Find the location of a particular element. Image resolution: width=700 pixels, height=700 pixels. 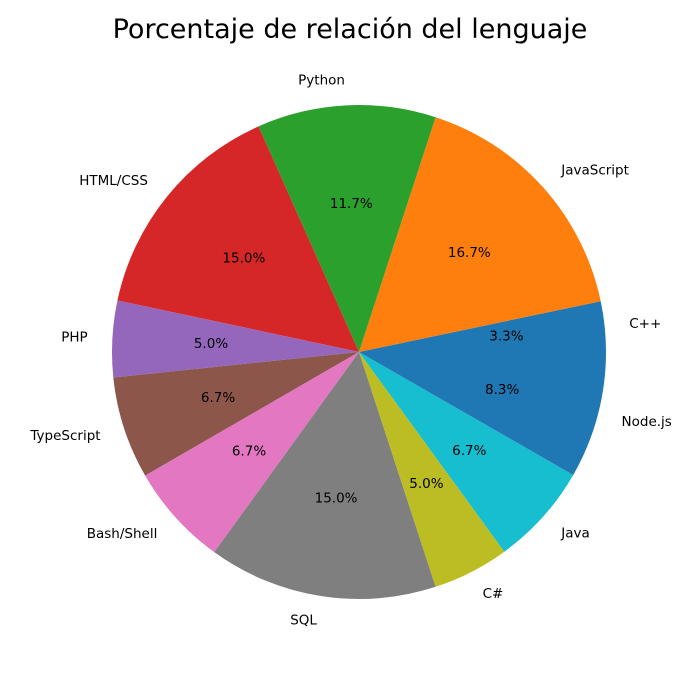

pie-category-label-node-js: Node.js is located at coordinates (647, 422).